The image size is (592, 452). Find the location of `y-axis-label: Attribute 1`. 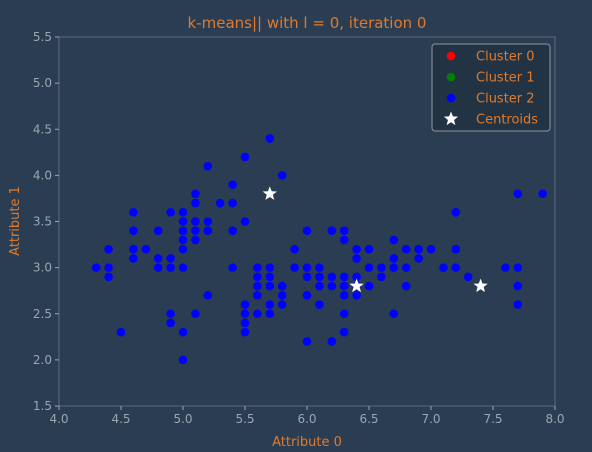

y-axis-label: Attribute 1 is located at coordinates (15, 221).